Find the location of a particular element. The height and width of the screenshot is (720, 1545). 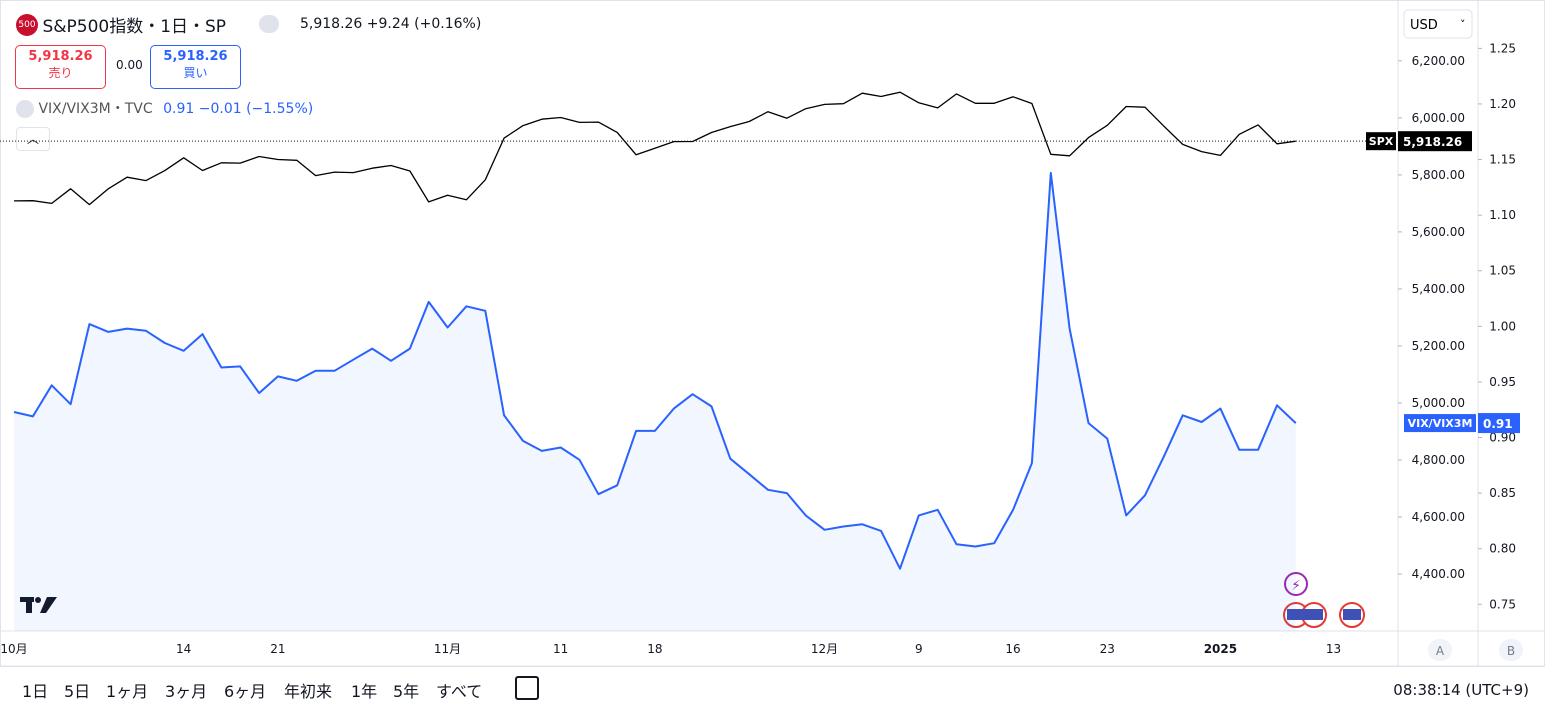

event-icon is located at coordinates (1296, 584).